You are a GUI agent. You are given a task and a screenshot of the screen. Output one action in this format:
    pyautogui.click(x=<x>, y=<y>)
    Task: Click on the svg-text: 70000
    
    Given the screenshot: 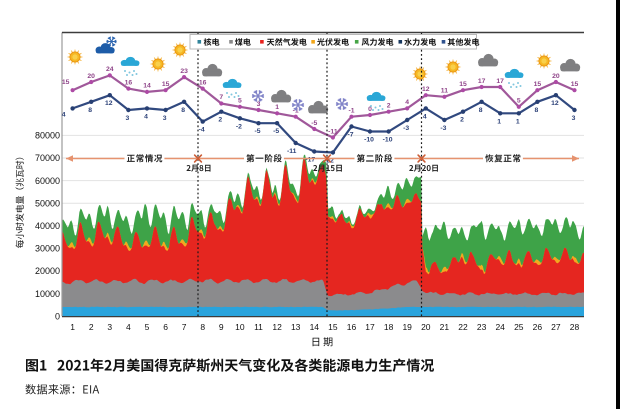 What is the action you would take?
    pyautogui.click(x=47, y=158)
    